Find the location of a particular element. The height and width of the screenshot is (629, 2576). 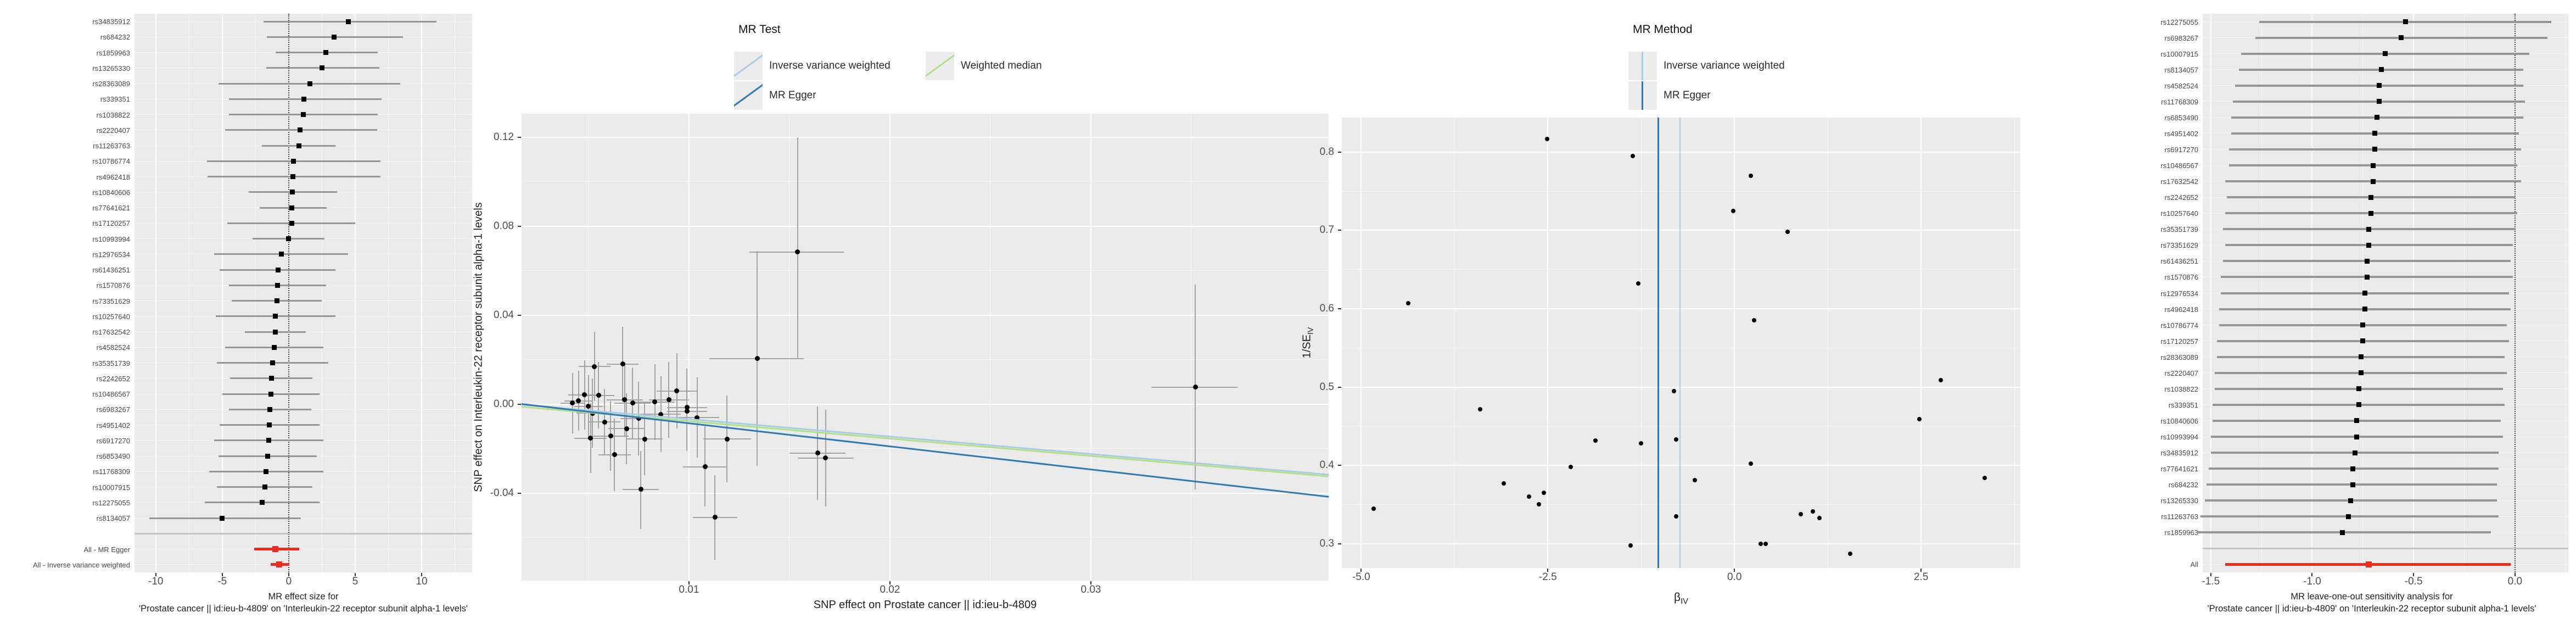

snp-label: rs12976534 is located at coordinates (111, 254).